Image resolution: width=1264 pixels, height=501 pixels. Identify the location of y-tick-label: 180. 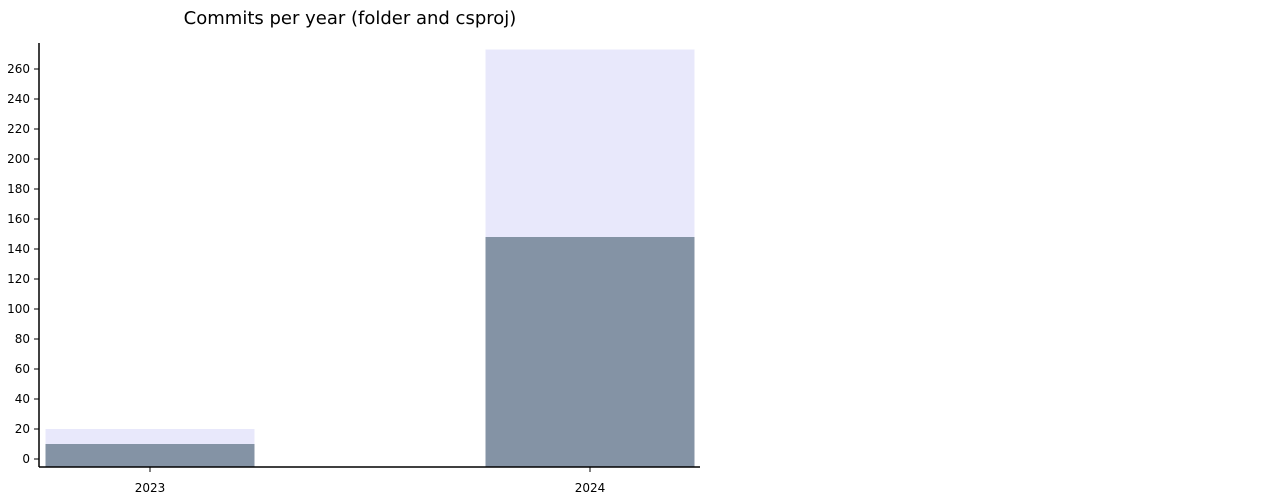
(18, 189).